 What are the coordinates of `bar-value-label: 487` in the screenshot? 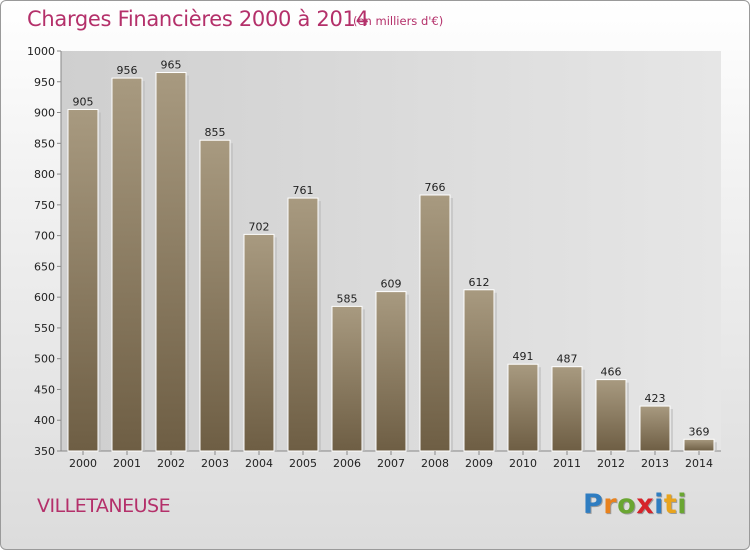 It's located at (567, 359).